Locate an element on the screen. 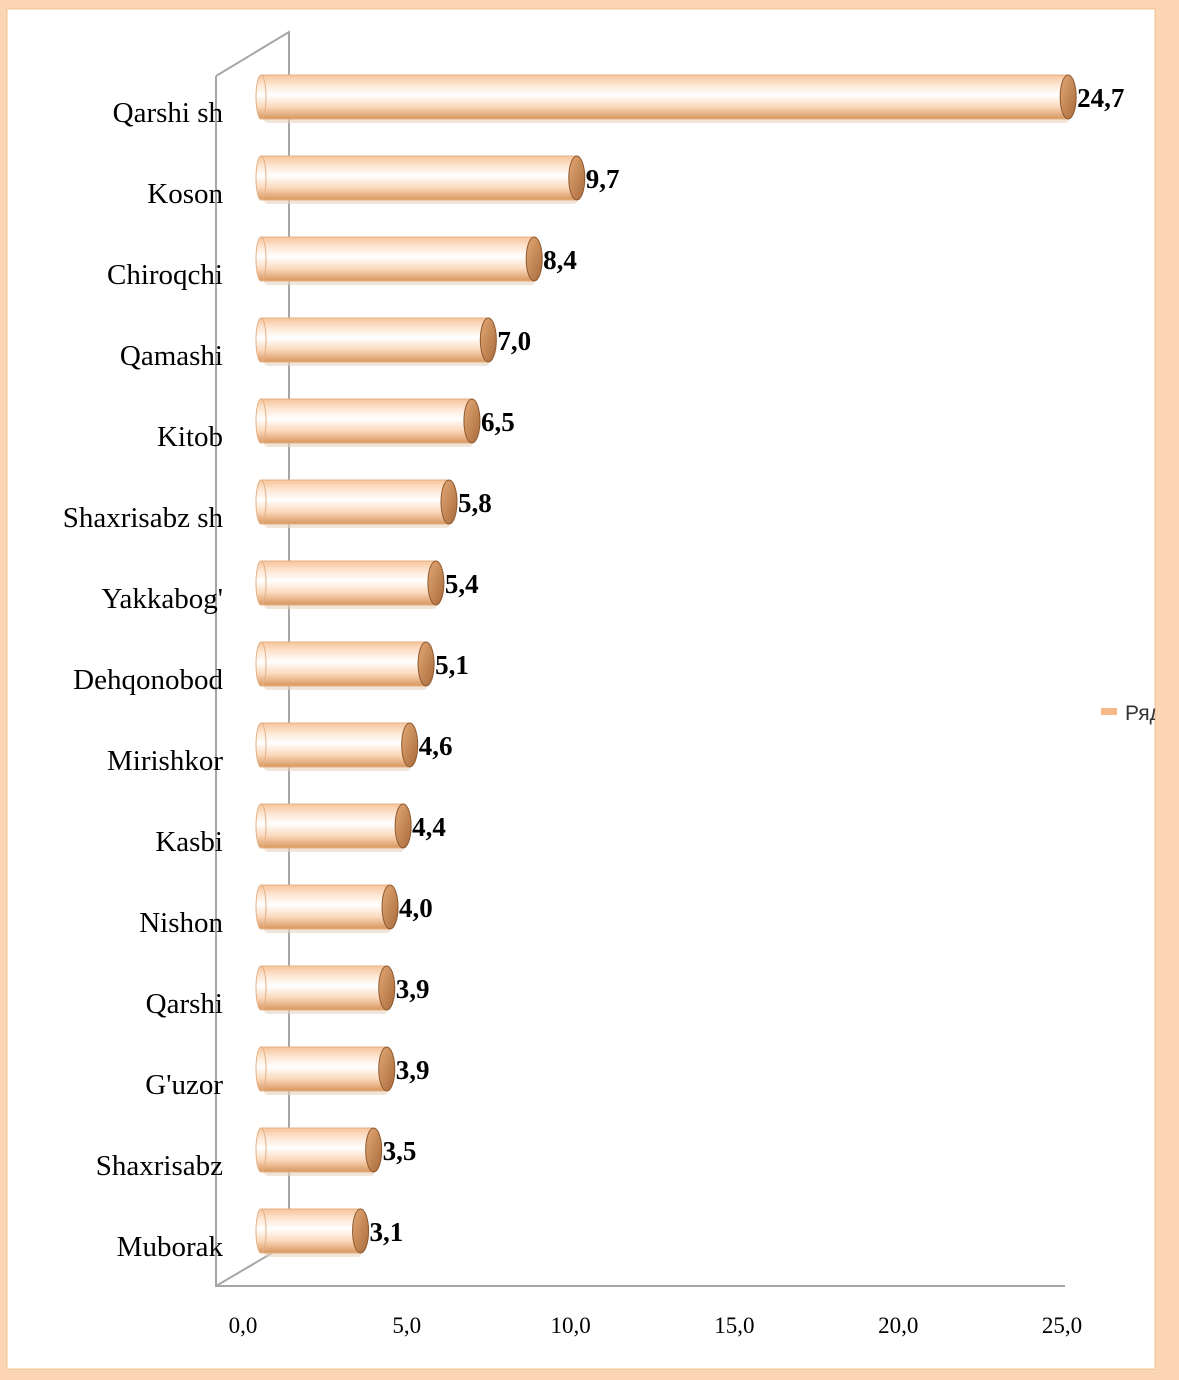  data-label: 6,5 is located at coordinates (498, 422).